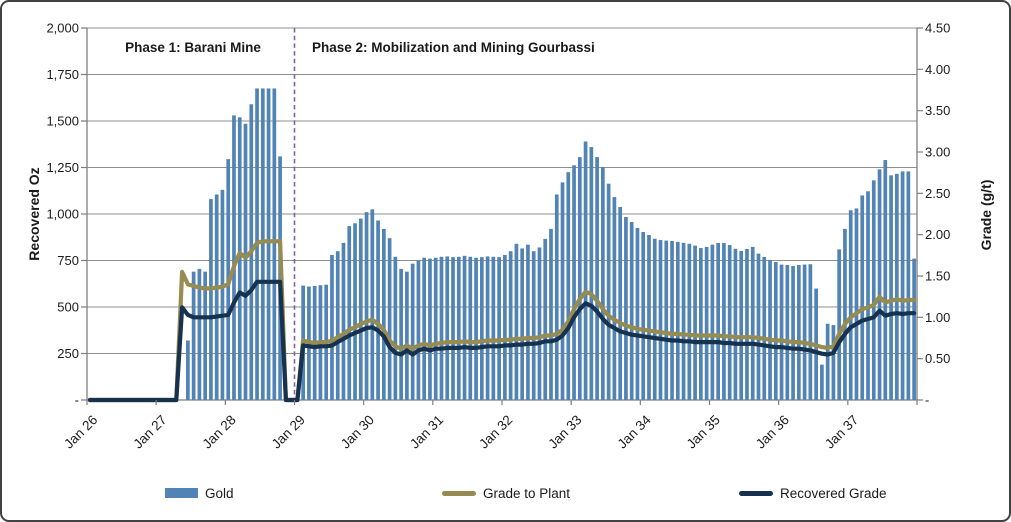  I want to click on left-axis-tick-label: 1,500, so click(62, 121).